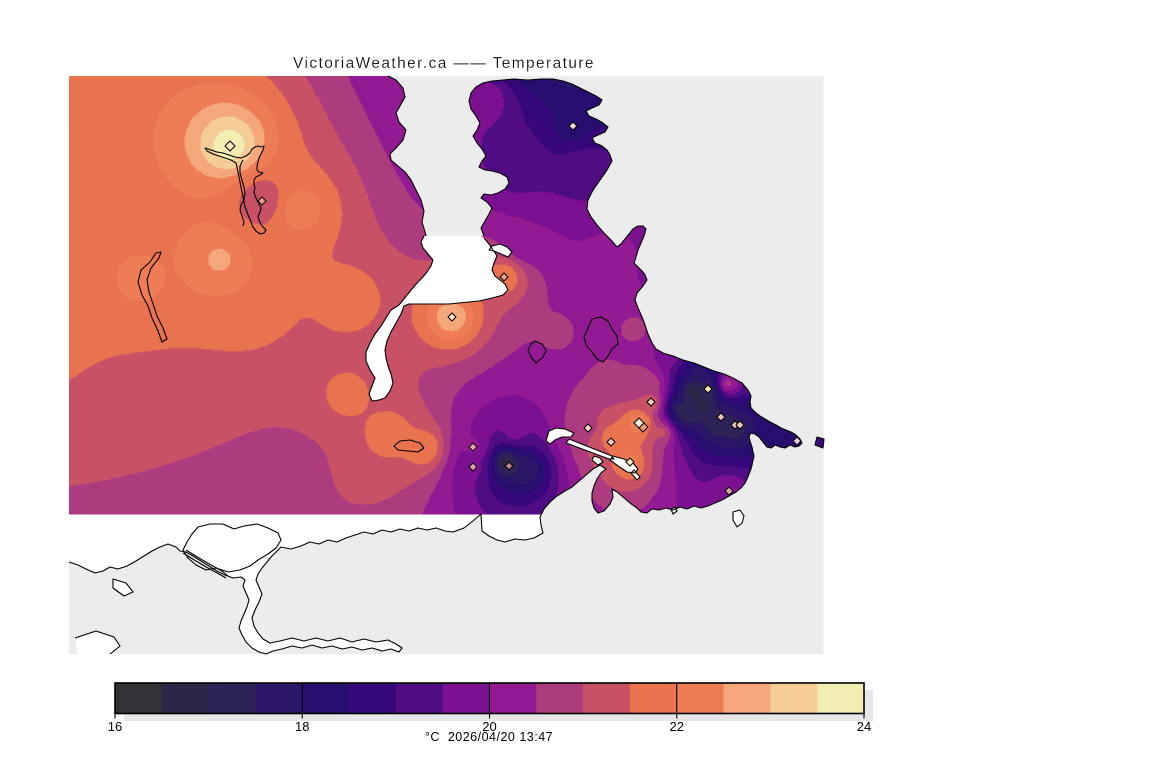  I want to click on svg-text: 24, so click(864, 726).